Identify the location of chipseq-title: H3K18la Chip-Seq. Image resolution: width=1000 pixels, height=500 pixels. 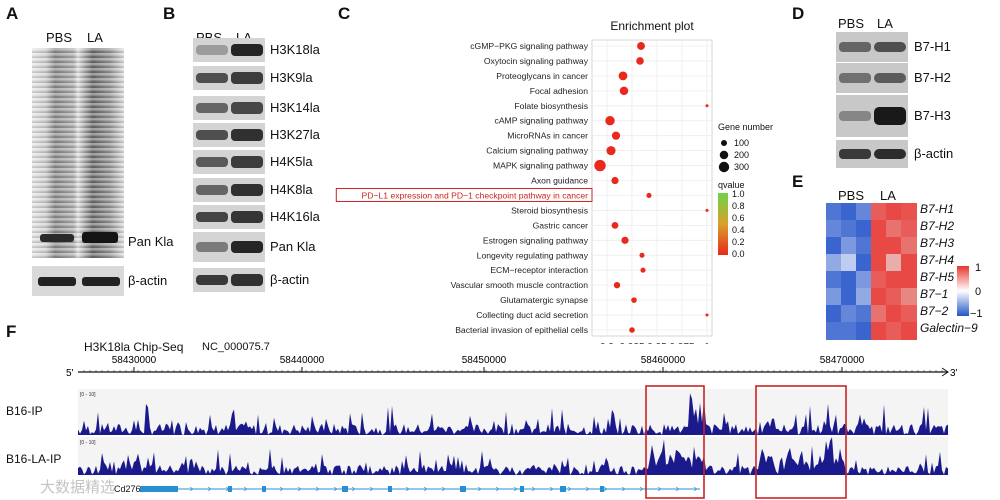
(134, 347).